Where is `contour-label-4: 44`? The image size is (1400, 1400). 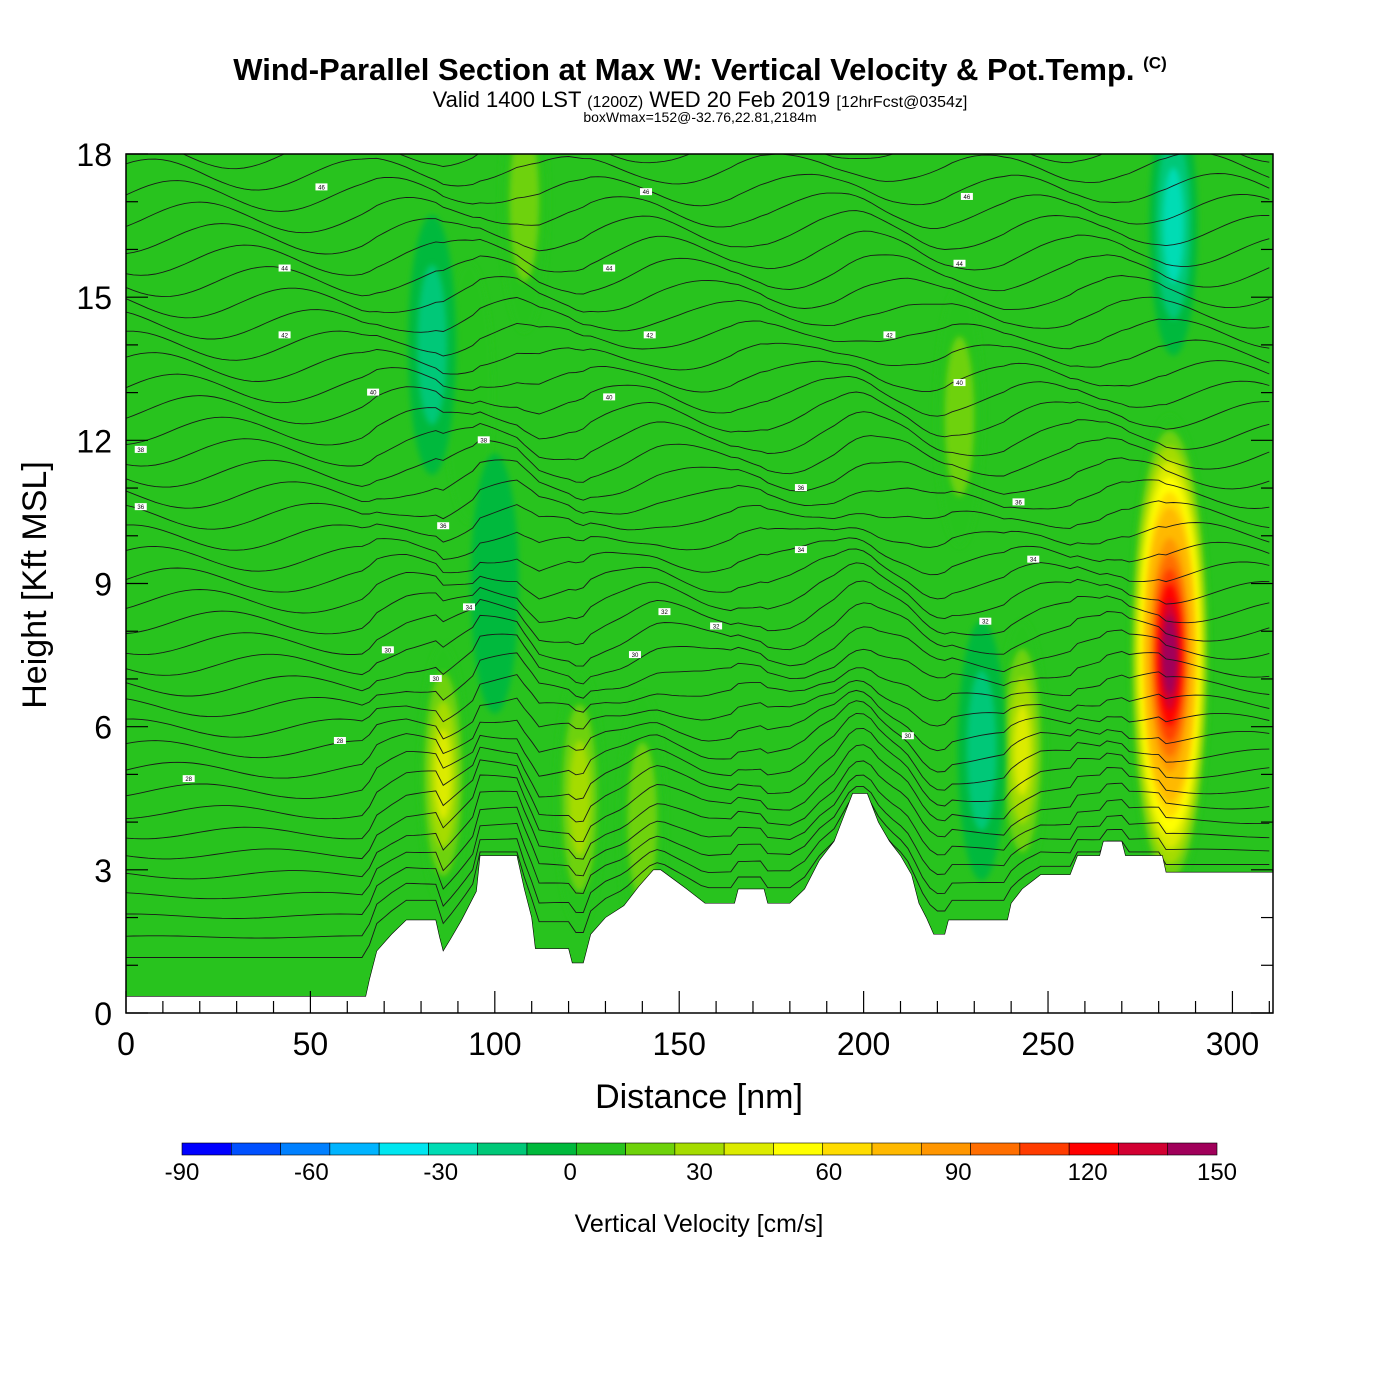
contour-label-4: 44 is located at coordinates (609, 268).